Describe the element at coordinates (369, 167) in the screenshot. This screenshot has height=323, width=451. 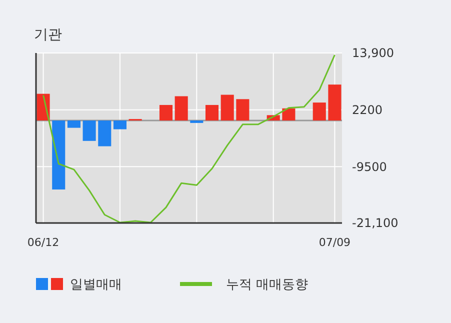
I see `y-tick-label: -9500` at that location.